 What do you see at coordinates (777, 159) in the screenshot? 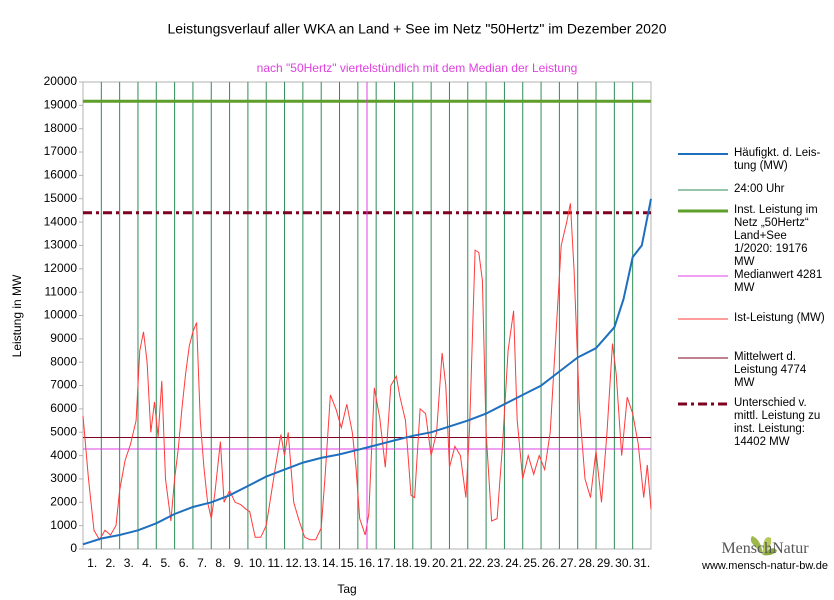
I see `legend-label: Häufigkt. d. Leis-tung (MW)` at bounding box center [777, 159].